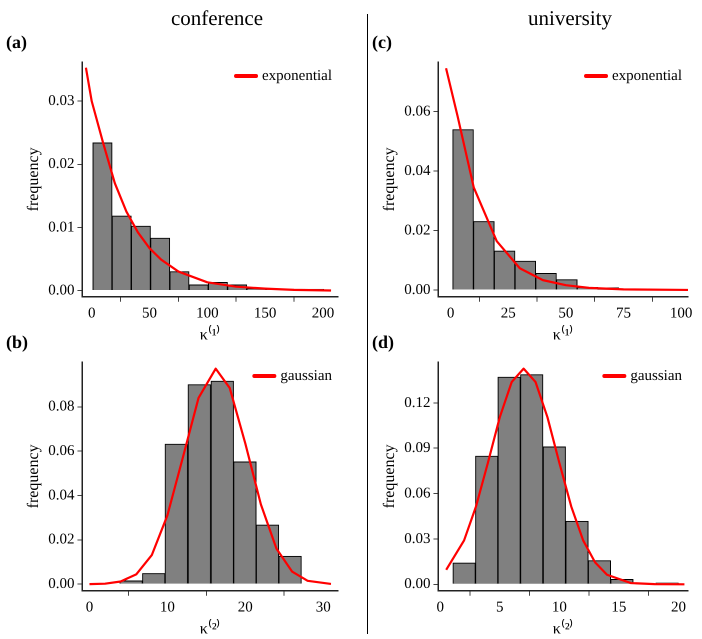 Image resolution: width=702 pixels, height=639 pixels. Describe the element at coordinates (17, 342) in the screenshot. I see `text: (b)` at that location.